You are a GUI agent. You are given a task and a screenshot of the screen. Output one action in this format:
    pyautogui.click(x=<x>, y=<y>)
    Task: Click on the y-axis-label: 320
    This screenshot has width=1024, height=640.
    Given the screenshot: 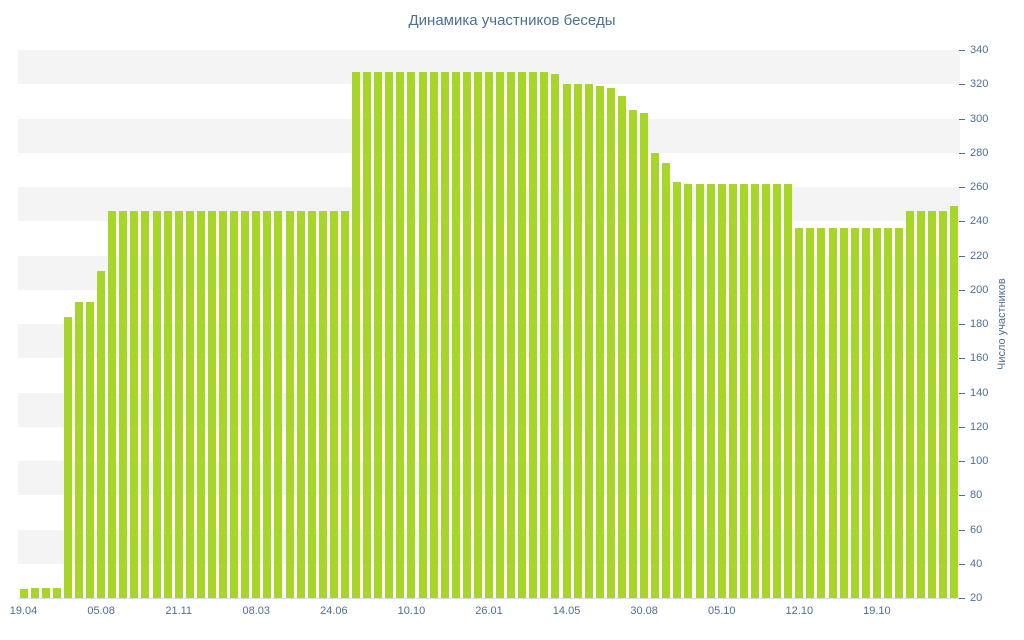 What is the action you would take?
    pyautogui.click(x=979, y=84)
    